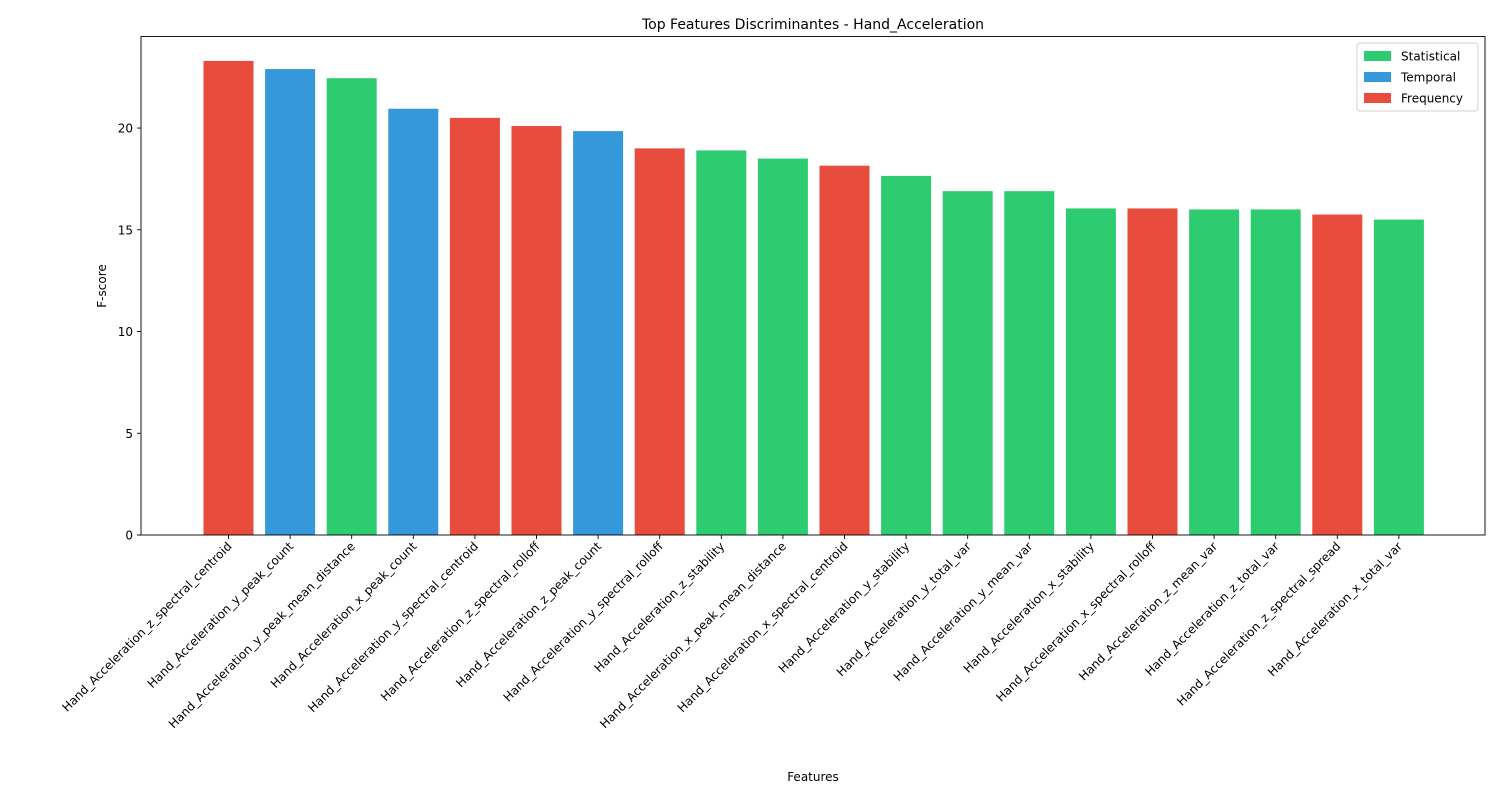 Image resolution: width=1500 pixels, height=800 pixels. I want to click on y-tick-label-4: 20, so click(125, 129).